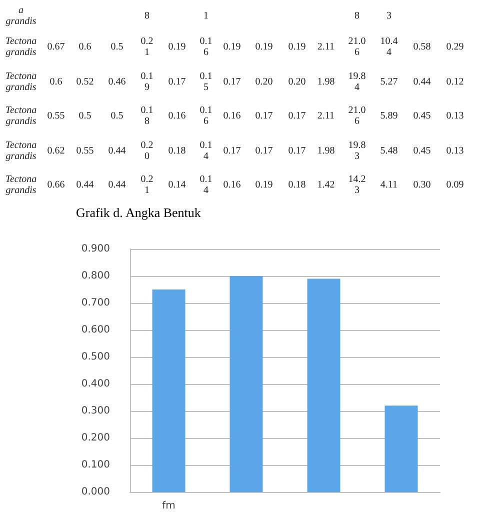 This screenshot has height=519, width=488. I want to click on x-tick-label: fm, so click(169, 506).